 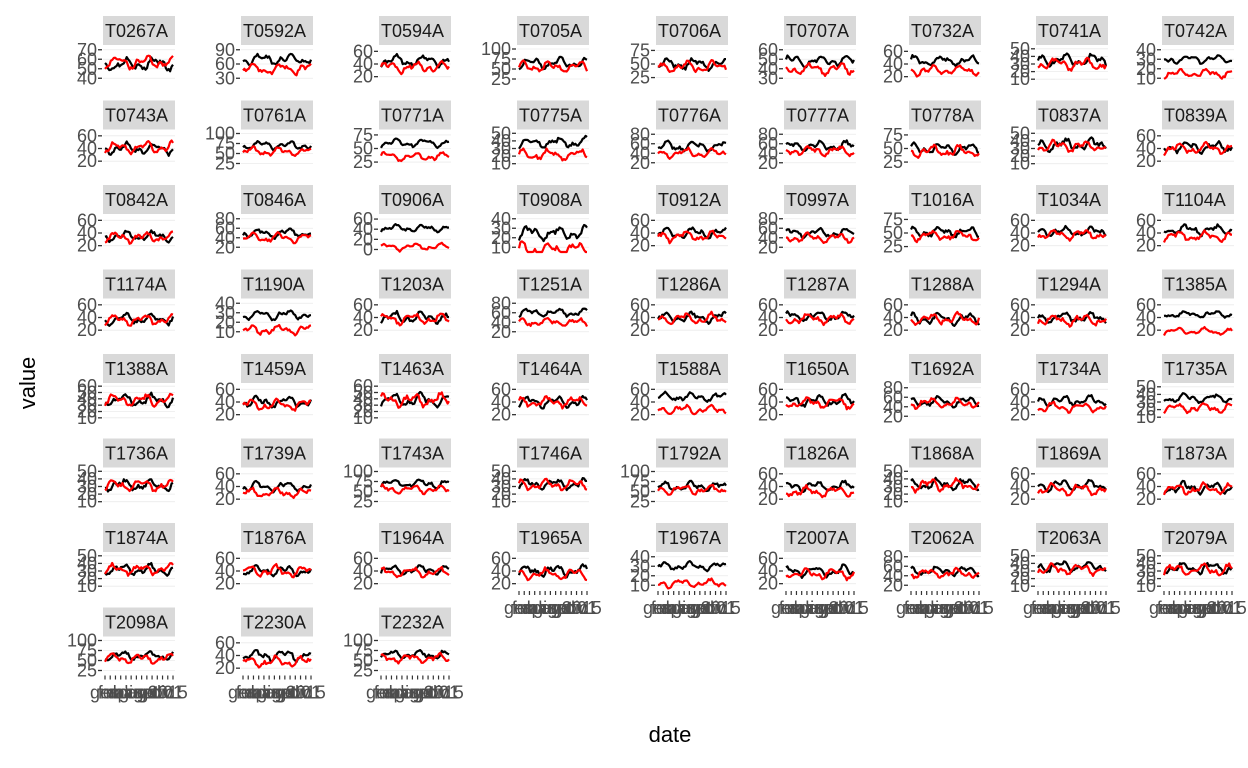 I want to click on x-tick-label: feb, so click(x=663, y=608).